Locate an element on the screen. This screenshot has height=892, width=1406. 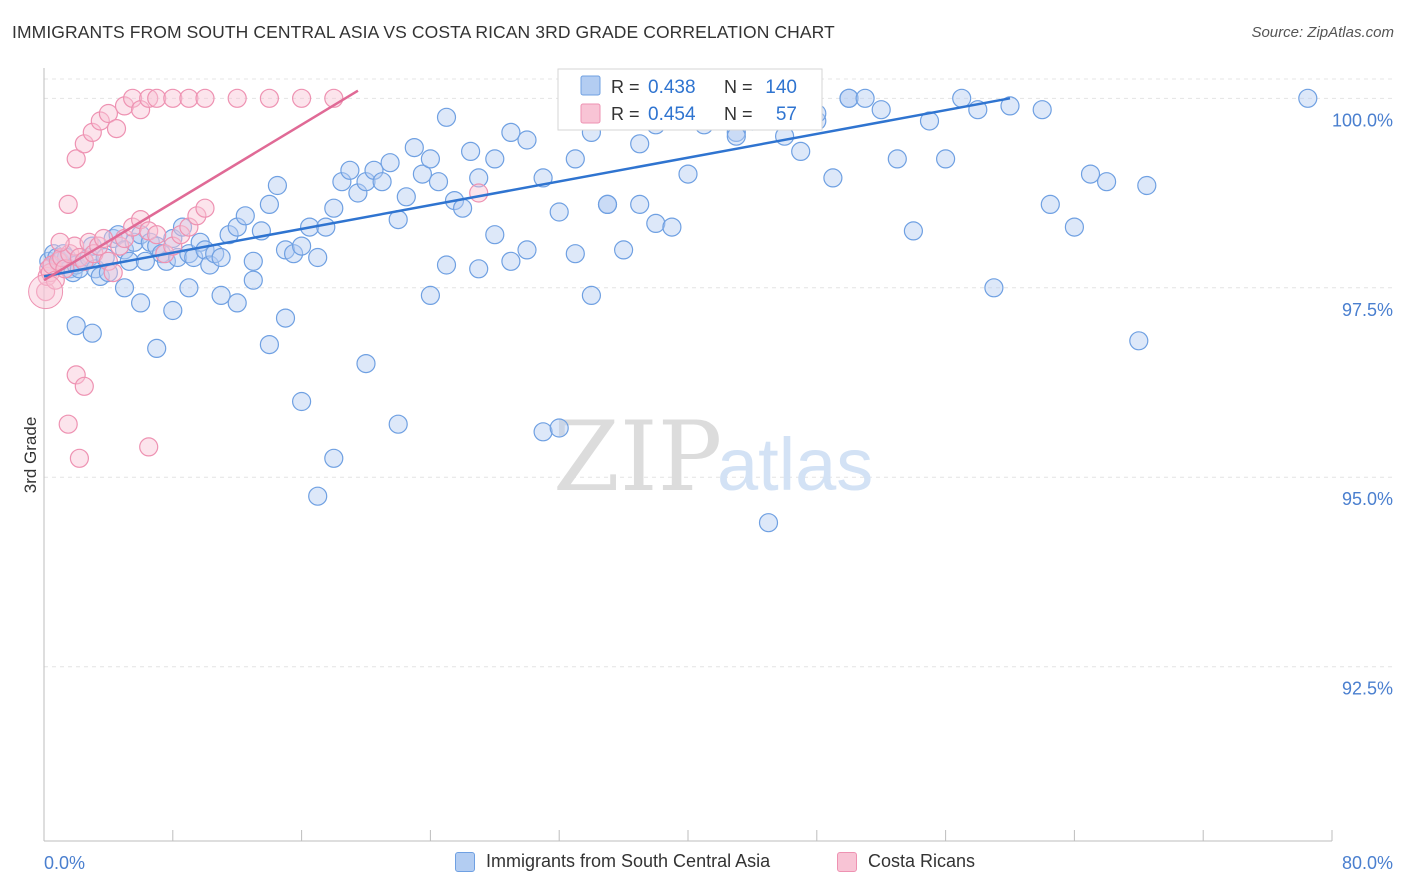
stats-legend-swatch-pink is located at coordinates (590, 113).